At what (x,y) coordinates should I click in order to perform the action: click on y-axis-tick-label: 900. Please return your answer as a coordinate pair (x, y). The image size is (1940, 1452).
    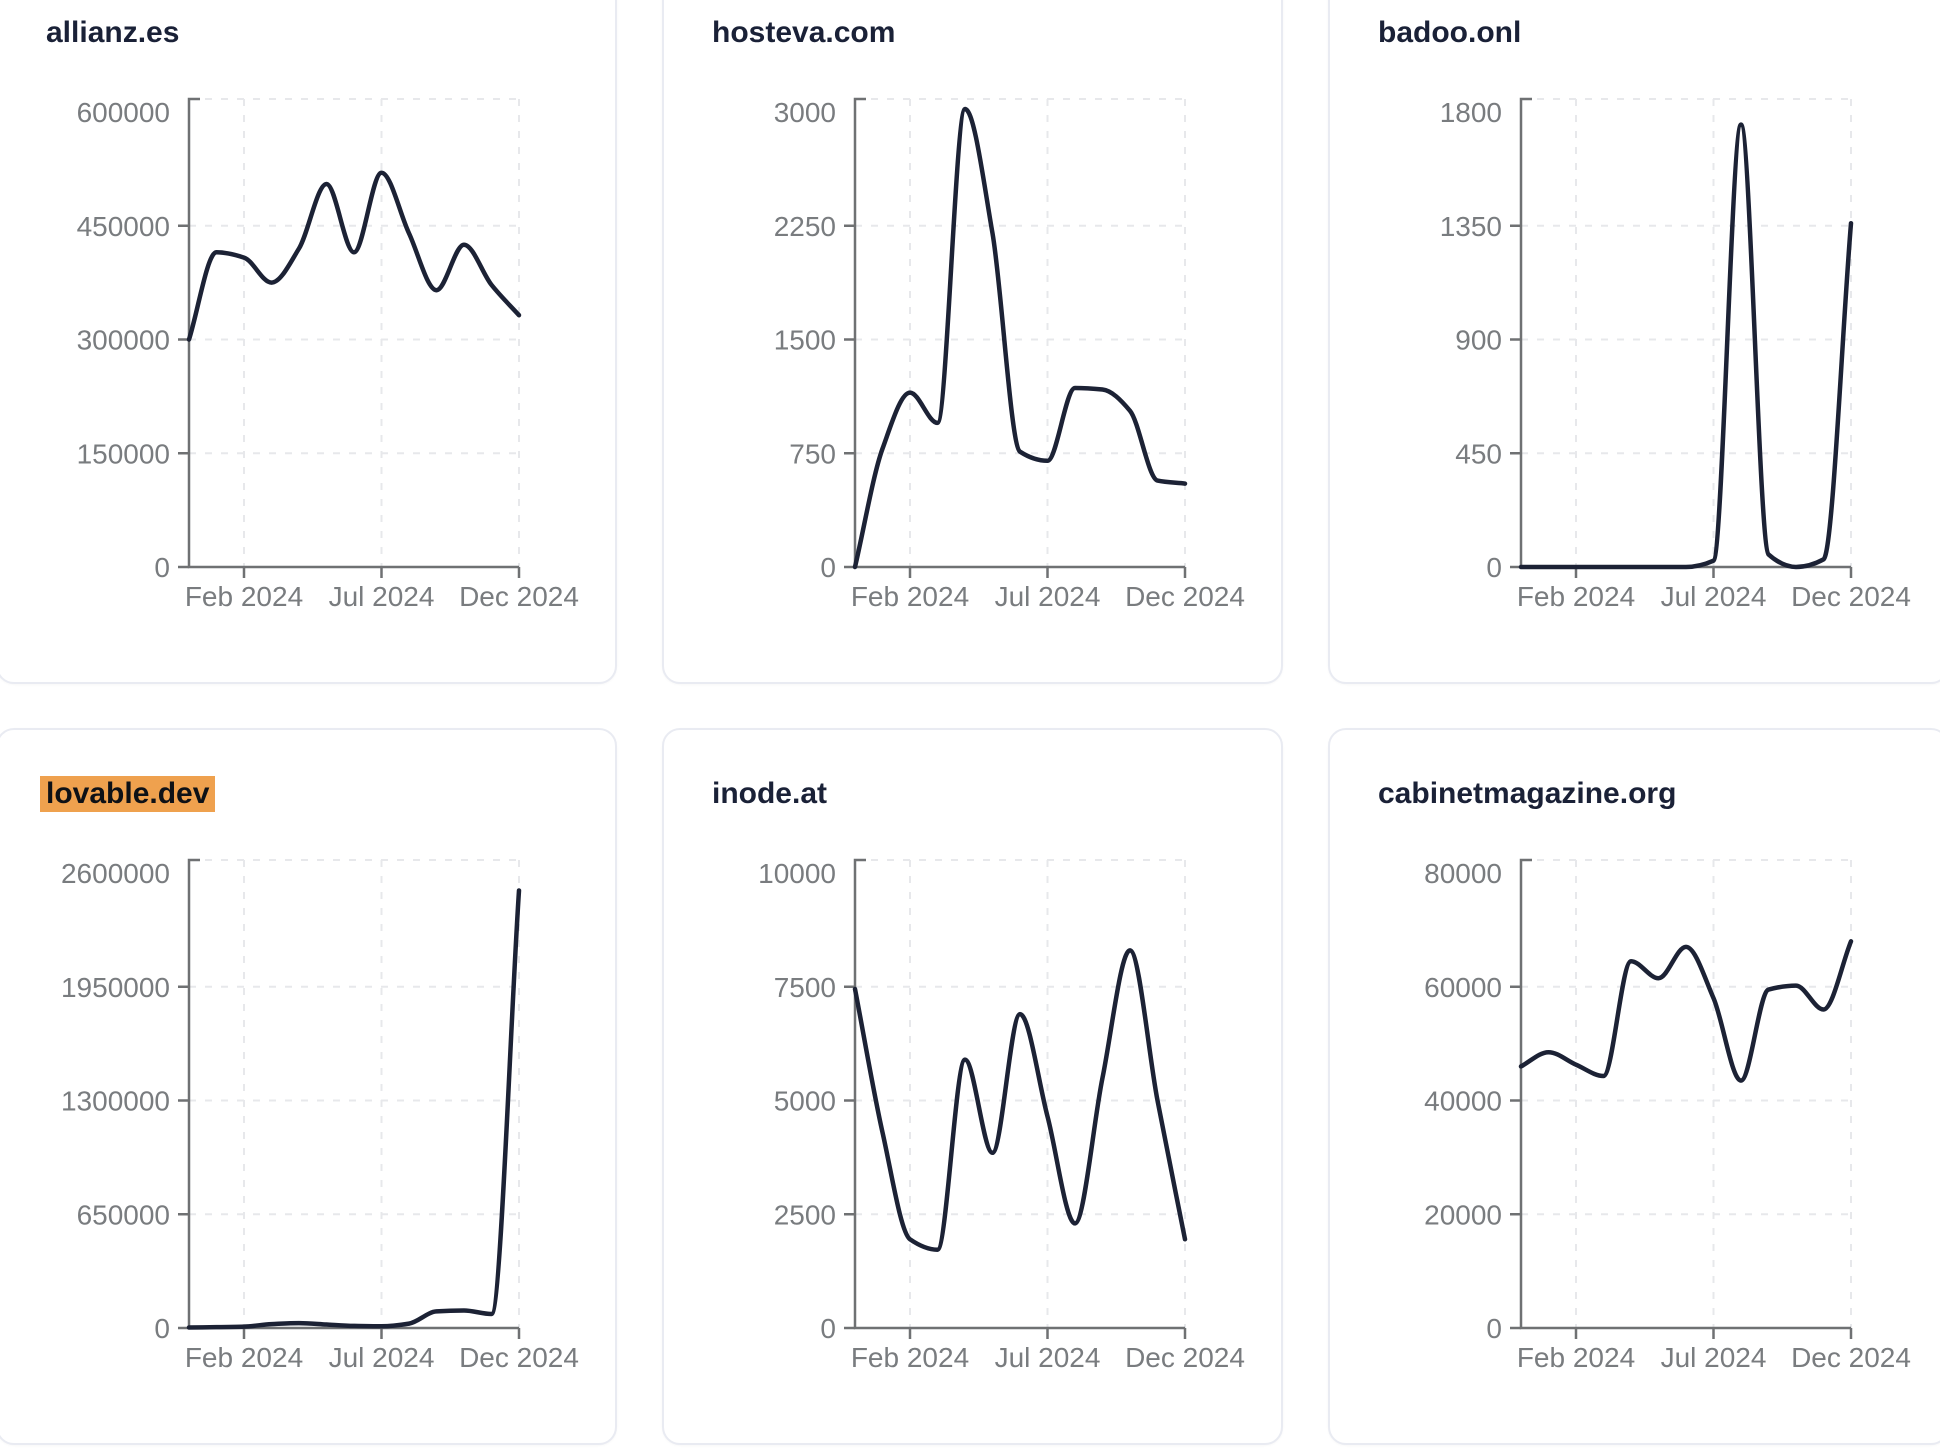
    Looking at the image, I should click on (1478, 340).